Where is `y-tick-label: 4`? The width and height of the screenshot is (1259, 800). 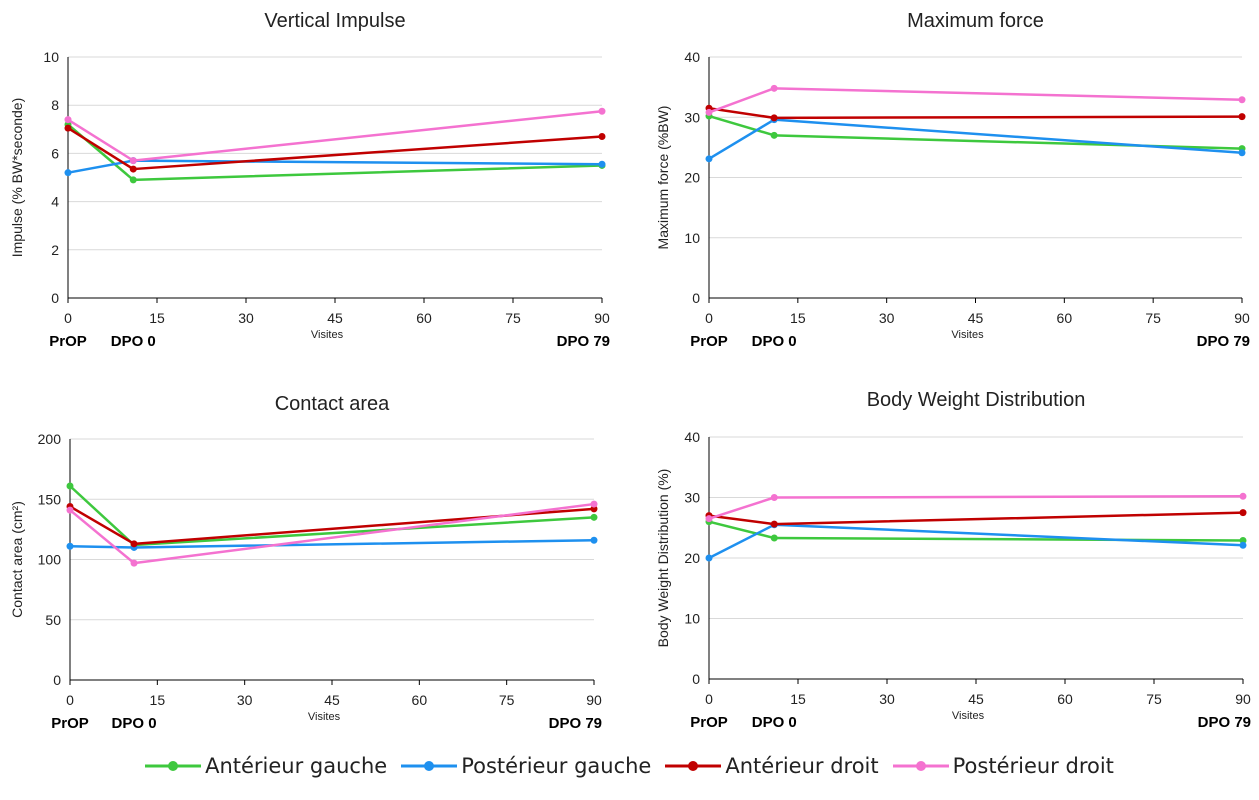 y-tick-label: 4 is located at coordinates (55, 202).